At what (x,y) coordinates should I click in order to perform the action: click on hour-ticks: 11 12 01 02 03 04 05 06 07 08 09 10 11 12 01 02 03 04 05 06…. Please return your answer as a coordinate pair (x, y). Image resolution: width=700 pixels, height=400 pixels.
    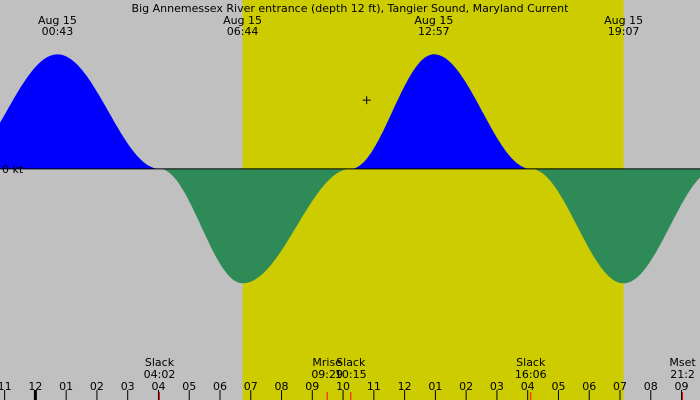
    Looking at the image, I should click on (344, 390).